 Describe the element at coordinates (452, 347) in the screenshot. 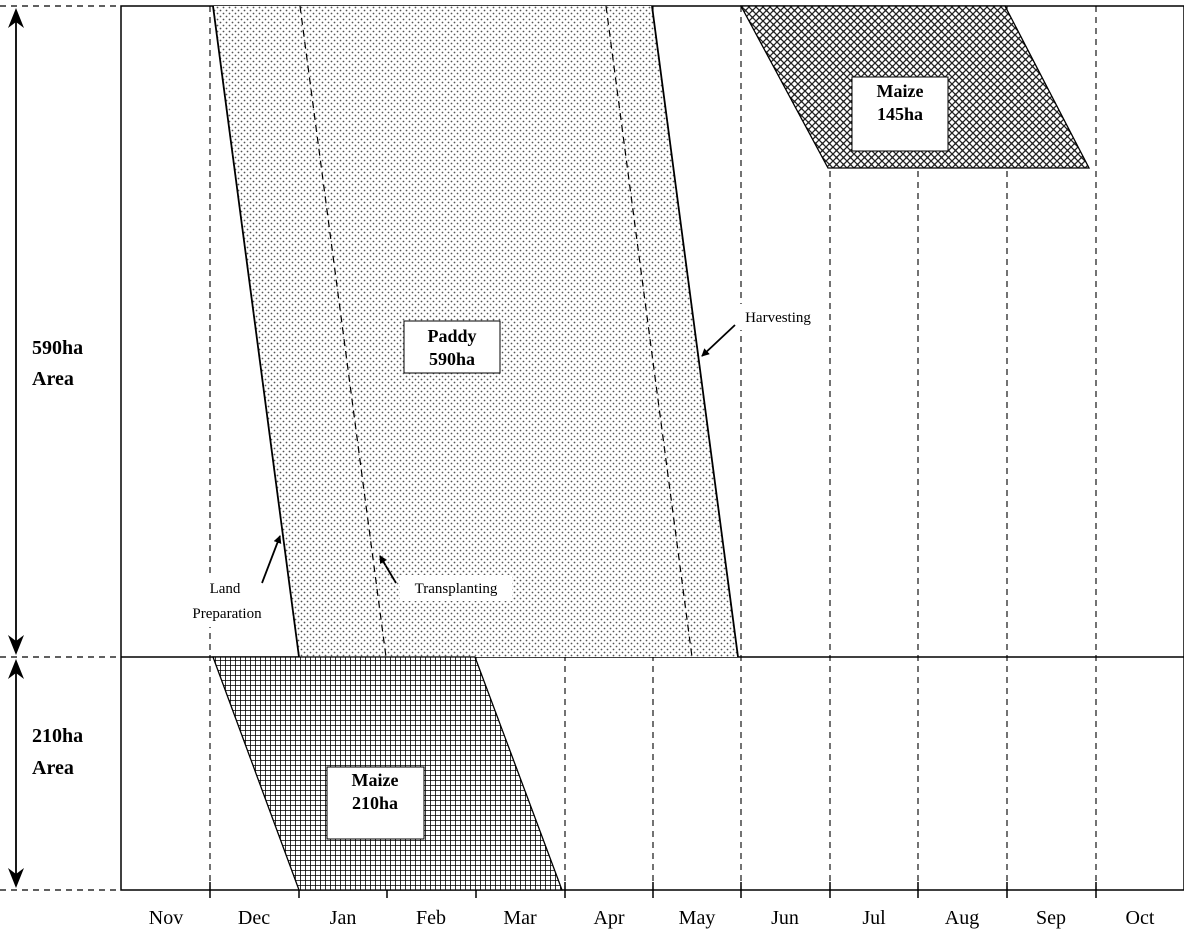

I see `paddy-label-box` at that location.